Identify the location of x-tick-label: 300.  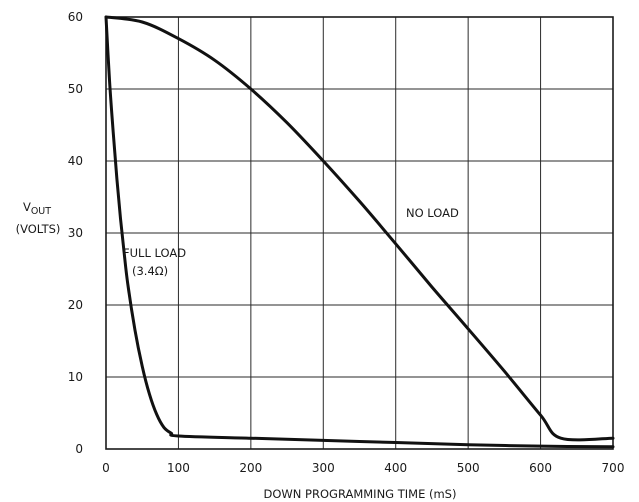
(323, 468).